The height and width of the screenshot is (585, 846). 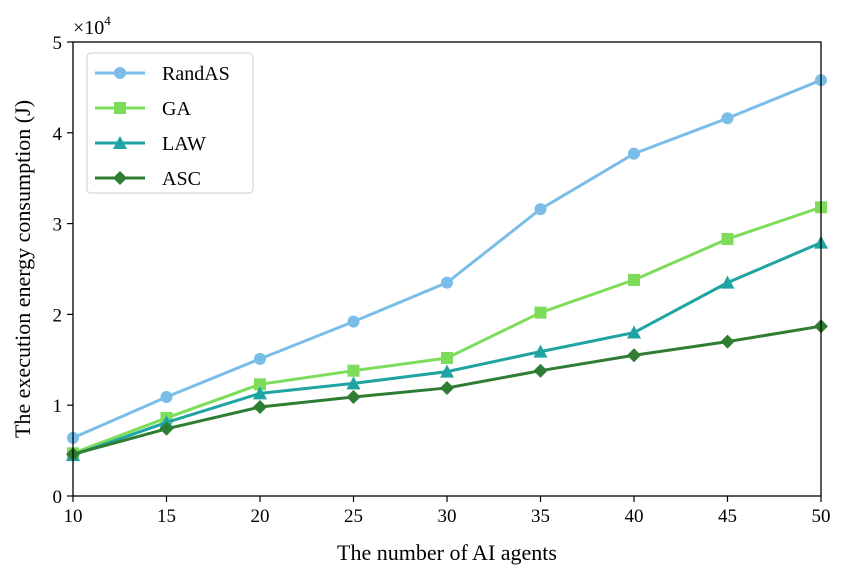 What do you see at coordinates (120, 178) in the screenshot?
I see `legend-marker-diamond` at bounding box center [120, 178].